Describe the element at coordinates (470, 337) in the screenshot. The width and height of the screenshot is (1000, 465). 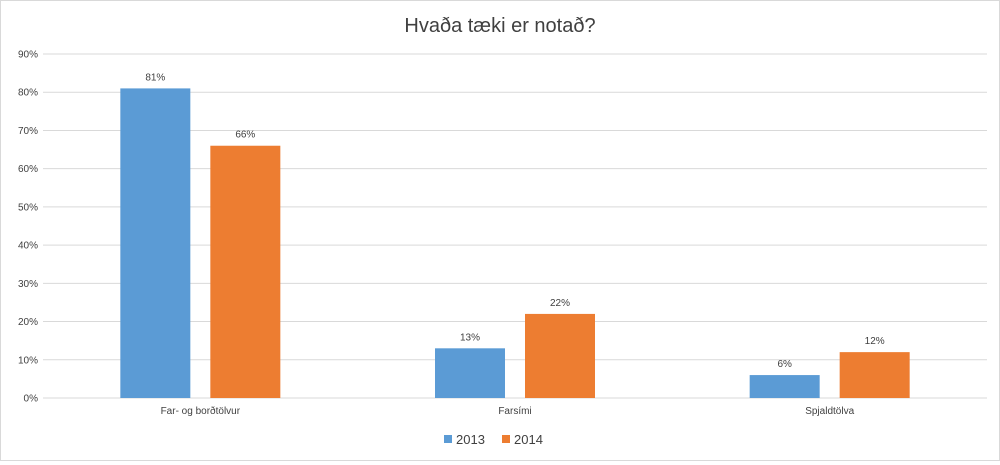
I see `data-label: 13%` at that location.